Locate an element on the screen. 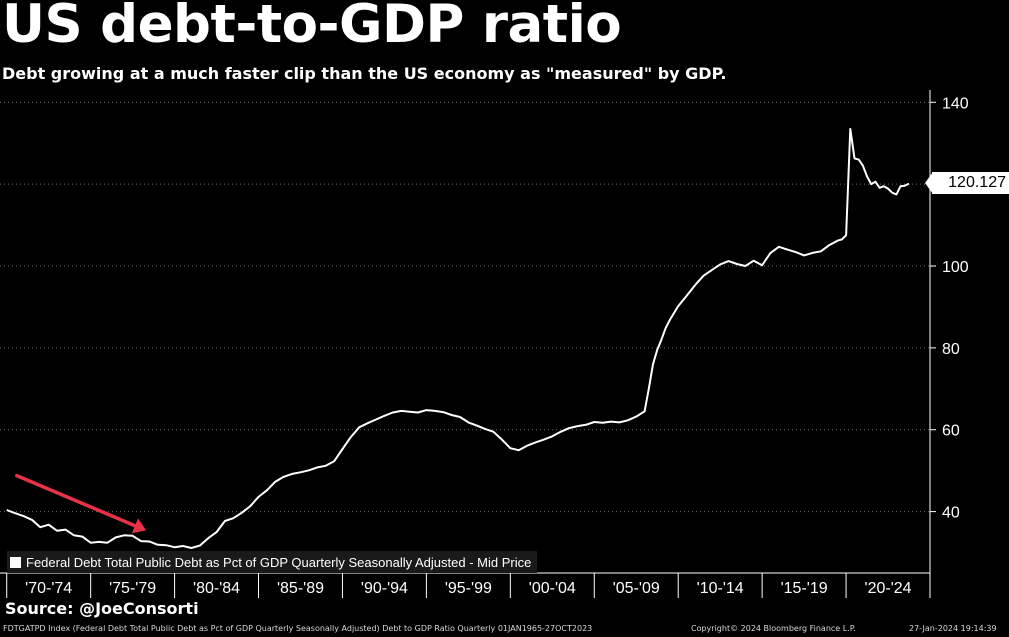 The height and width of the screenshot is (637, 1009). y-tick-label: 60 is located at coordinates (951, 431).